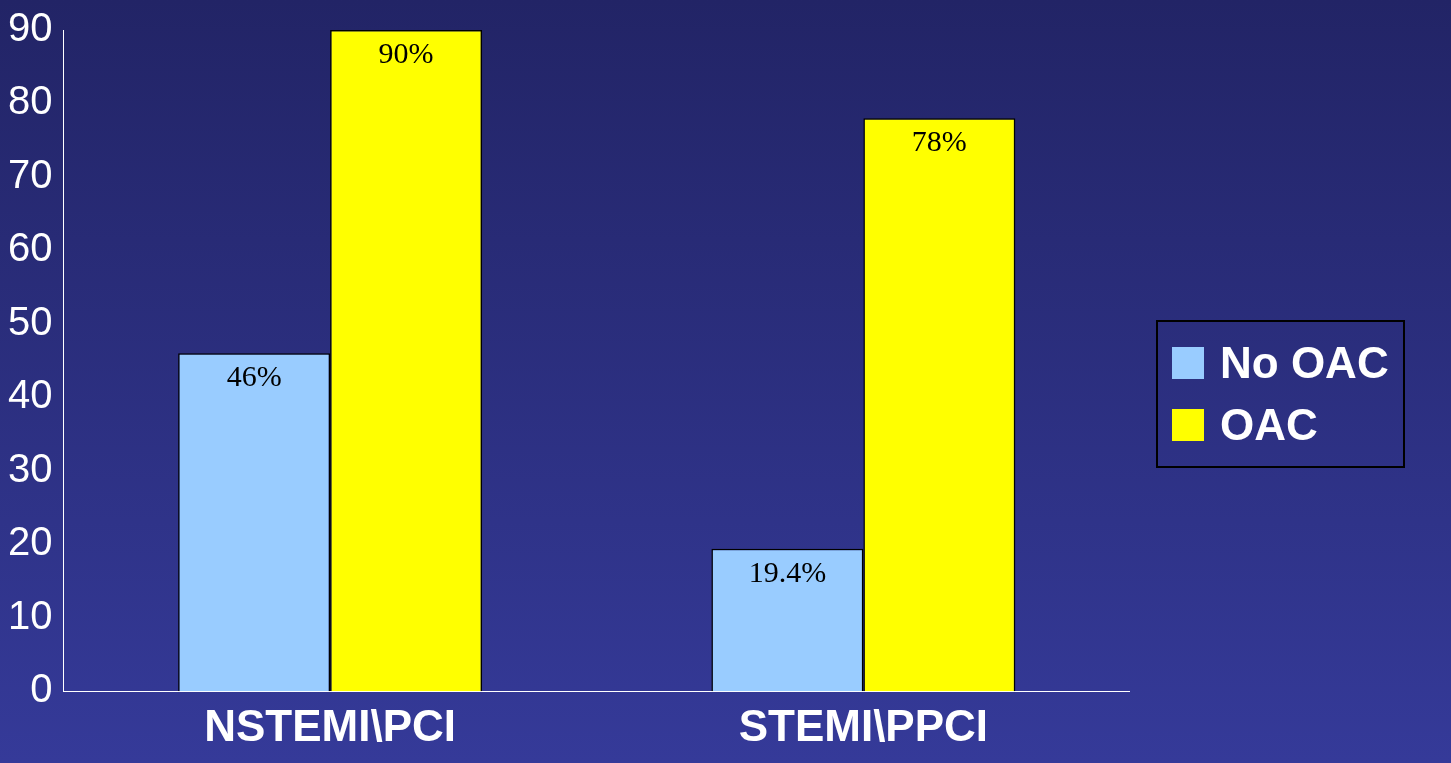 The height and width of the screenshot is (763, 1451). Describe the element at coordinates (1304, 363) in the screenshot. I see `legend-label: No OAC` at that location.